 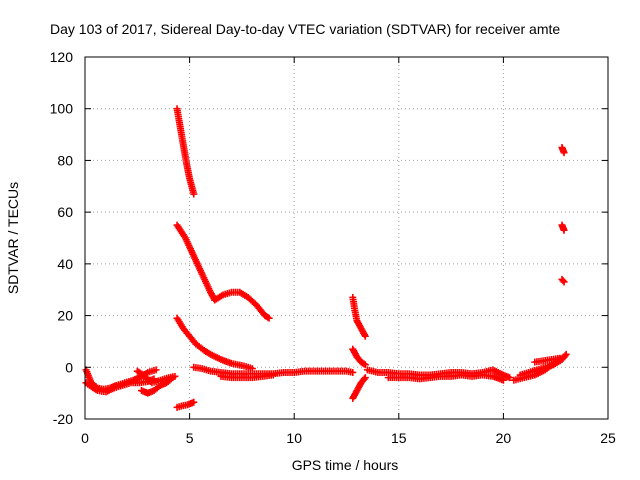 I want to click on y-tick-label: 20, so click(x=65, y=316).